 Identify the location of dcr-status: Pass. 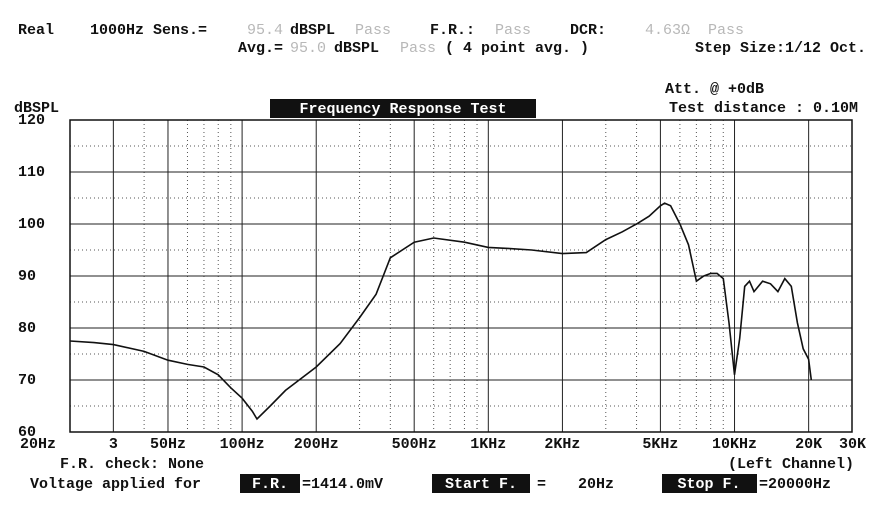
(726, 30).